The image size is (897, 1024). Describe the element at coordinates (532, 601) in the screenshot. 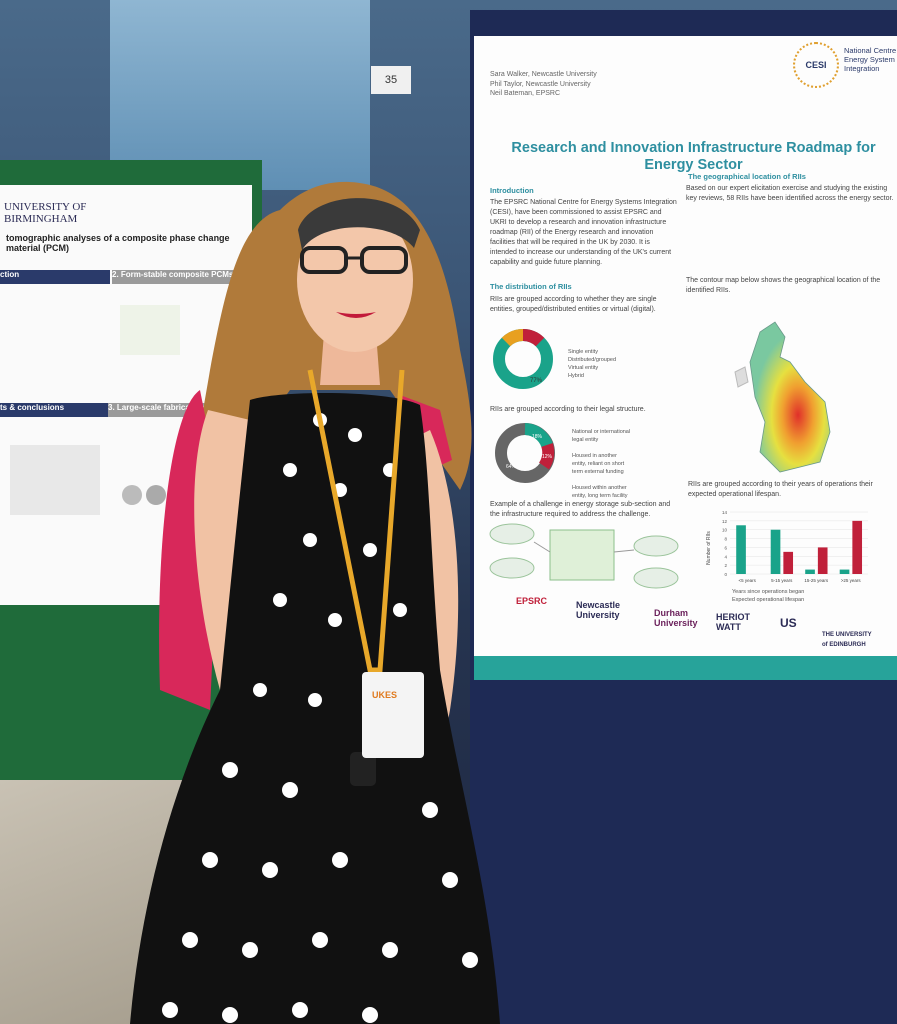

I see `sponsor-epsrc: EPSRC` at that location.